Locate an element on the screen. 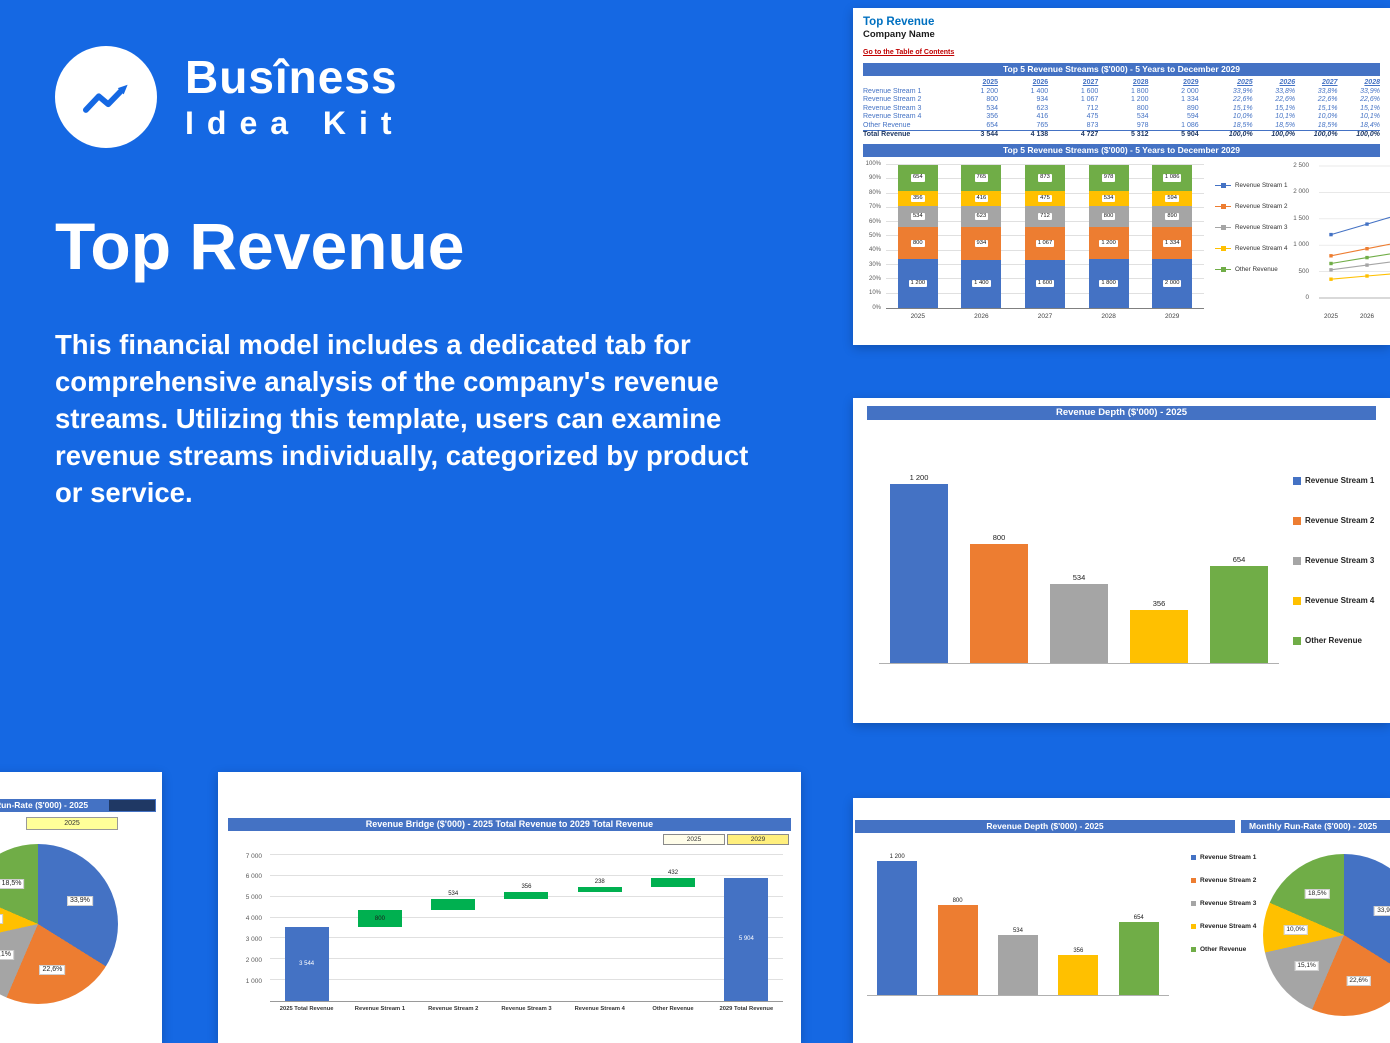 This screenshot has width=1390, height=1043. row-label-cell: Other Revenue is located at coordinates (887, 125).